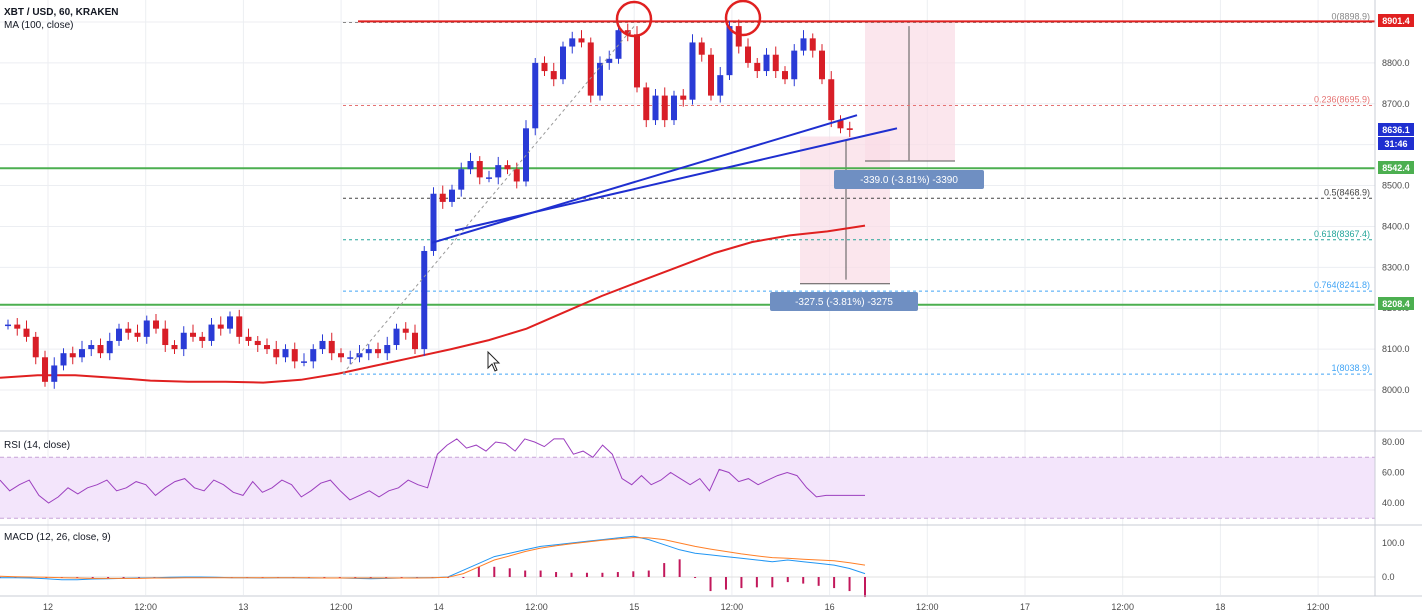  I want to click on measure-box-upper: -339.0 (-3.81%) -3390, so click(909, 179).